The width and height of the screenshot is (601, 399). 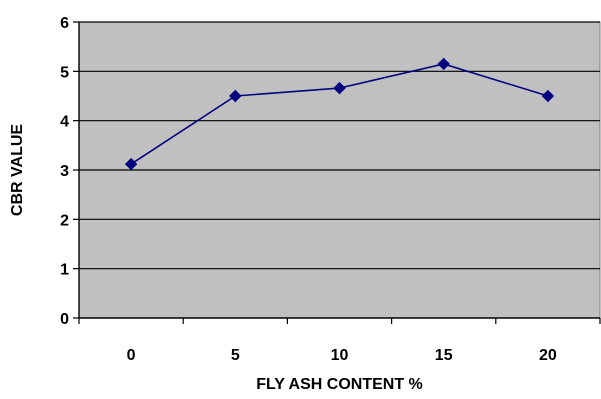 What do you see at coordinates (64, 319) in the screenshot?
I see `y-tick-label: 0` at bounding box center [64, 319].